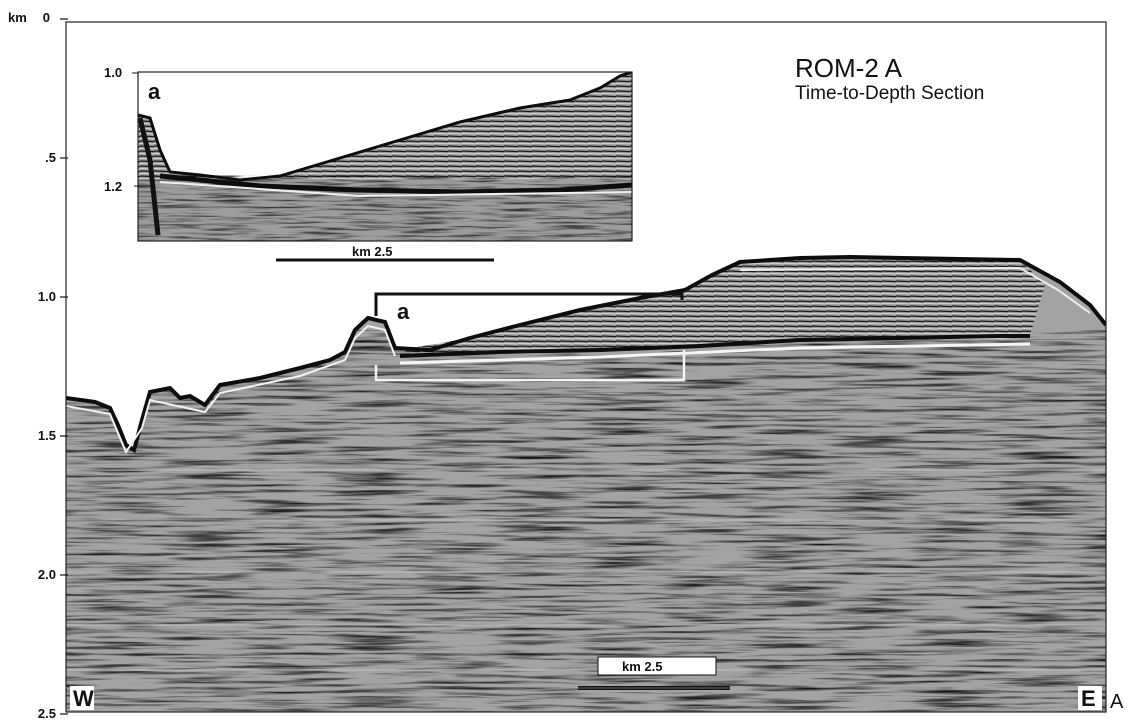 The width and height of the screenshot is (1135, 722). Describe the element at coordinates (38, 365) in the screenshot. I see `depth-axis: km 0 .5 1.0 1.5 2.0 2.5` at that location.